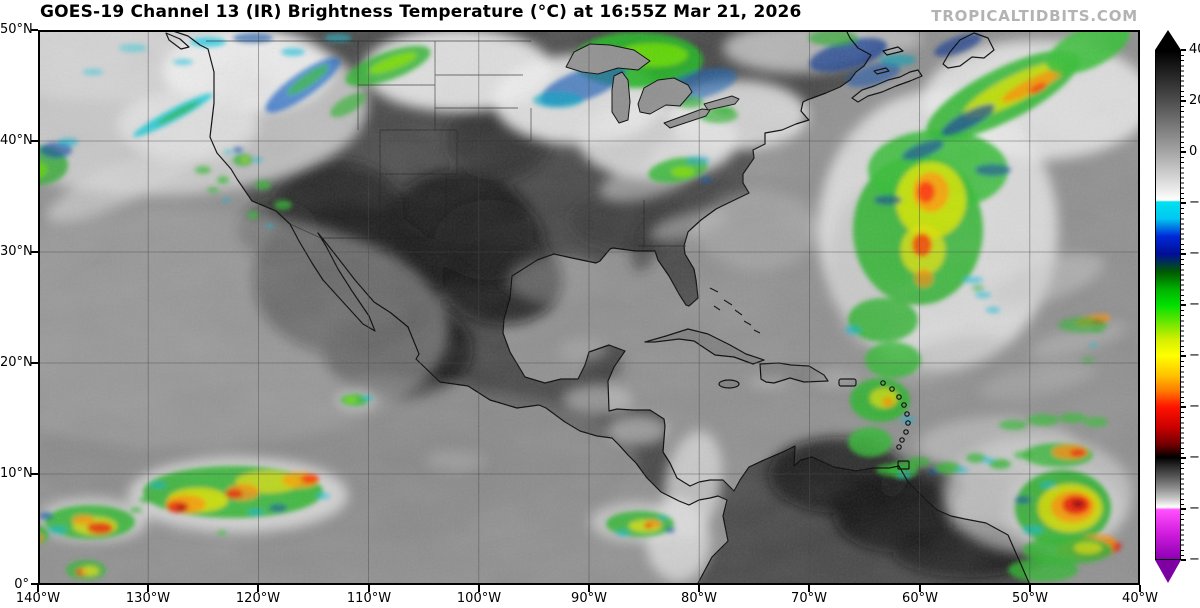  Describe the element at coordinates (1194, 457) in the screenshot. I see `colorbar-tick-label: −70` at that location.